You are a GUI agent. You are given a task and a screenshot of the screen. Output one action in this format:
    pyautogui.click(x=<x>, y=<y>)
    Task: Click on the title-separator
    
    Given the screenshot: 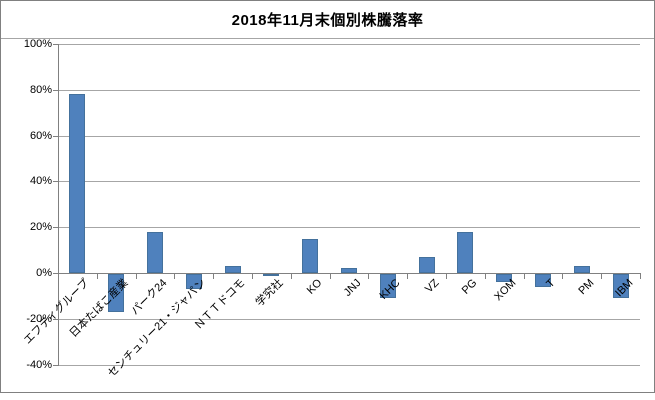 What is the action you would take?
    pyautogui.click(x=327, y=38)
    